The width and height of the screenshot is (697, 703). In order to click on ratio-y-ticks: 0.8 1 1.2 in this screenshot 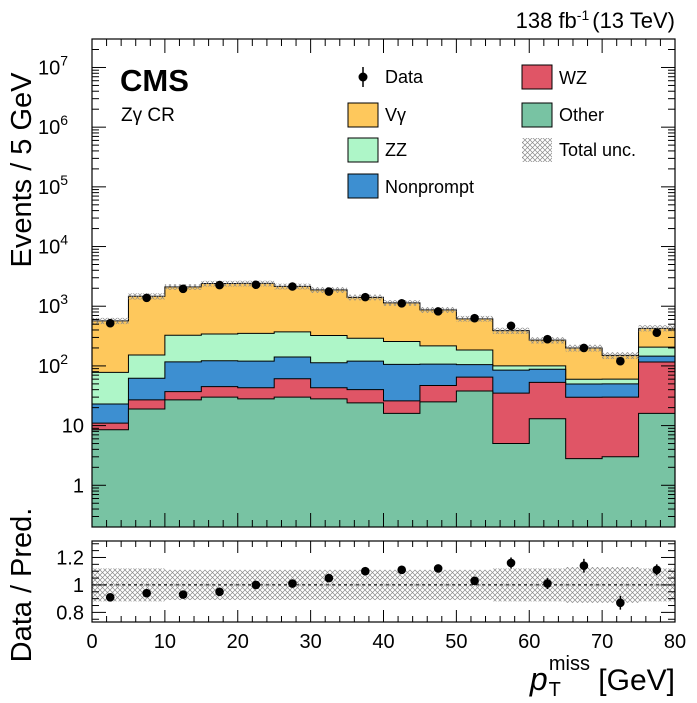, I will do `click(365, 583)`.